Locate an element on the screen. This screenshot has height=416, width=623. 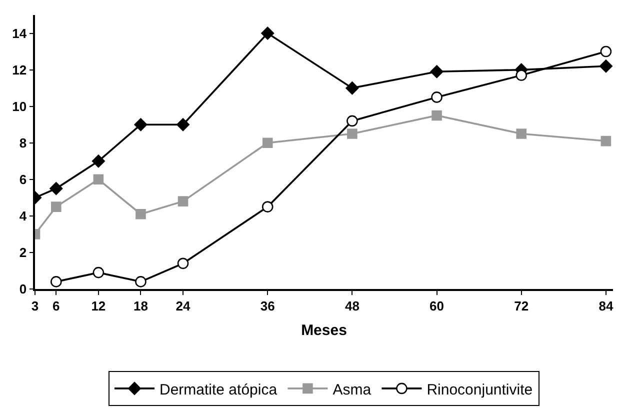
legend-label: Dermatite atópica is located at coordinates (219, 389).